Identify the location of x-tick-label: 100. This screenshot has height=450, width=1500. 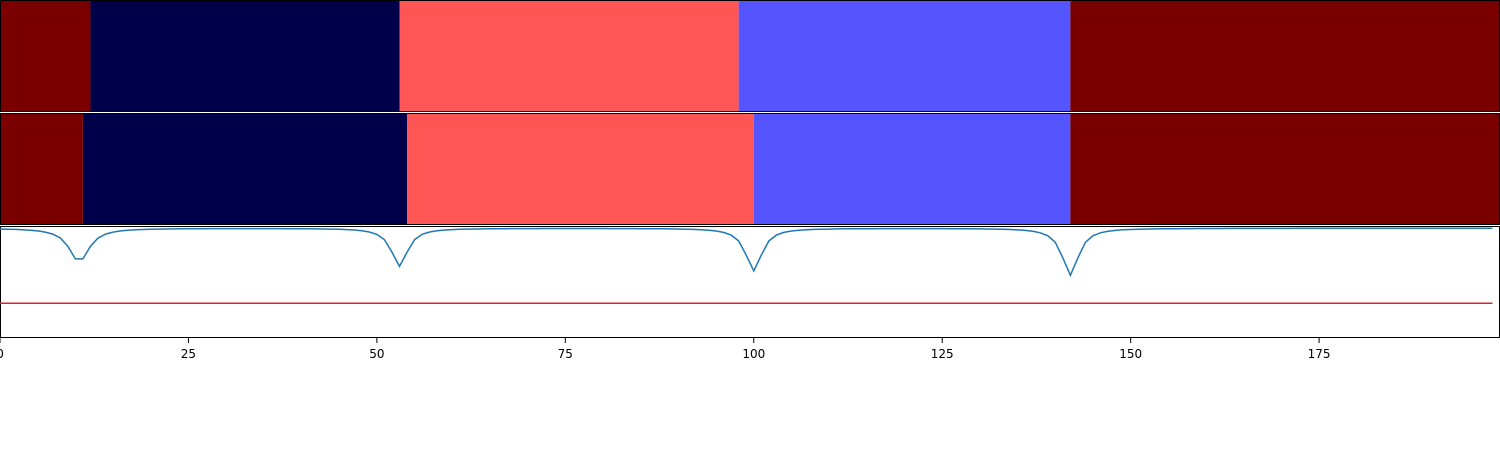
(753, 354).